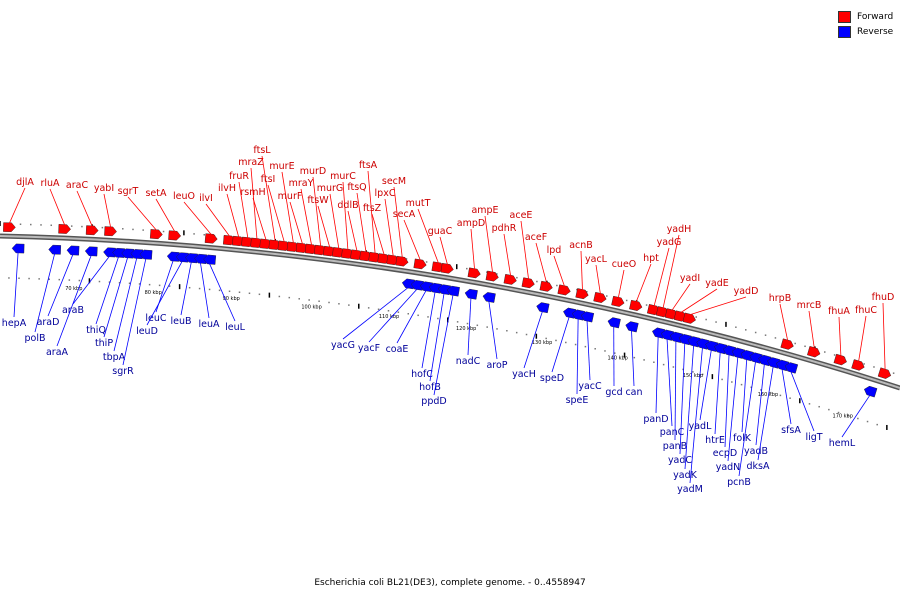 The height and width of the screenshot is (600, 900). Describe the element at coordinates (875, 31) in the screenshot. I see `legend-reverse-label: Reverse` at that location.